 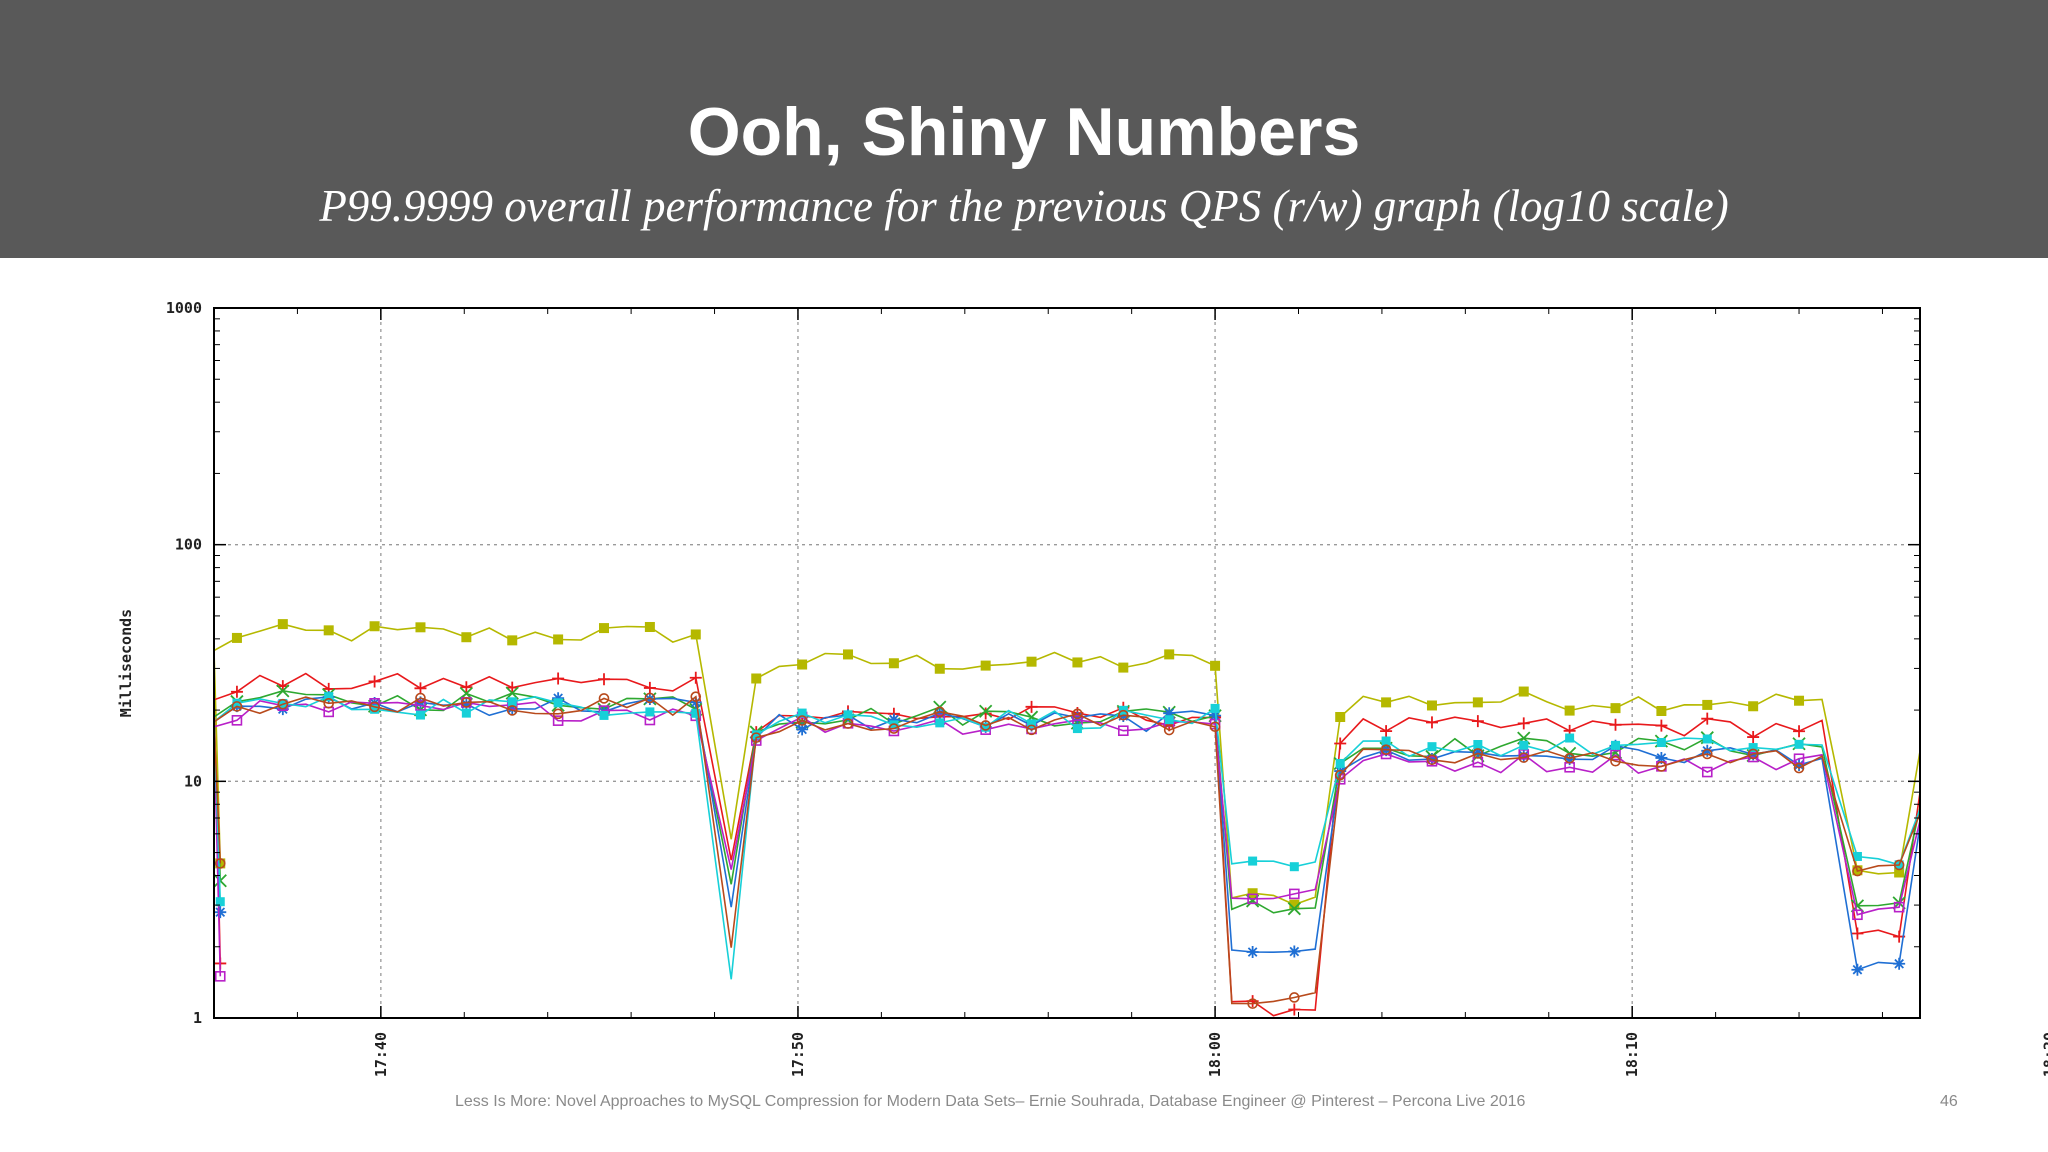 I want to click on slide-title: Ooh, Shiny Numbers, so click(x=1024, y=132).